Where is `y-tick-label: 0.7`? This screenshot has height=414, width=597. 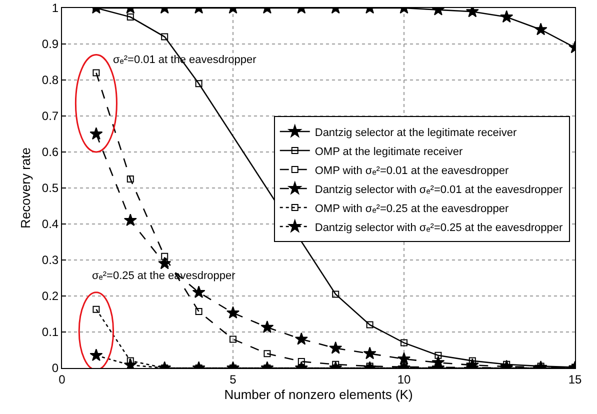
y-tick-label: 0.7 is located at coordinates (50, 116).